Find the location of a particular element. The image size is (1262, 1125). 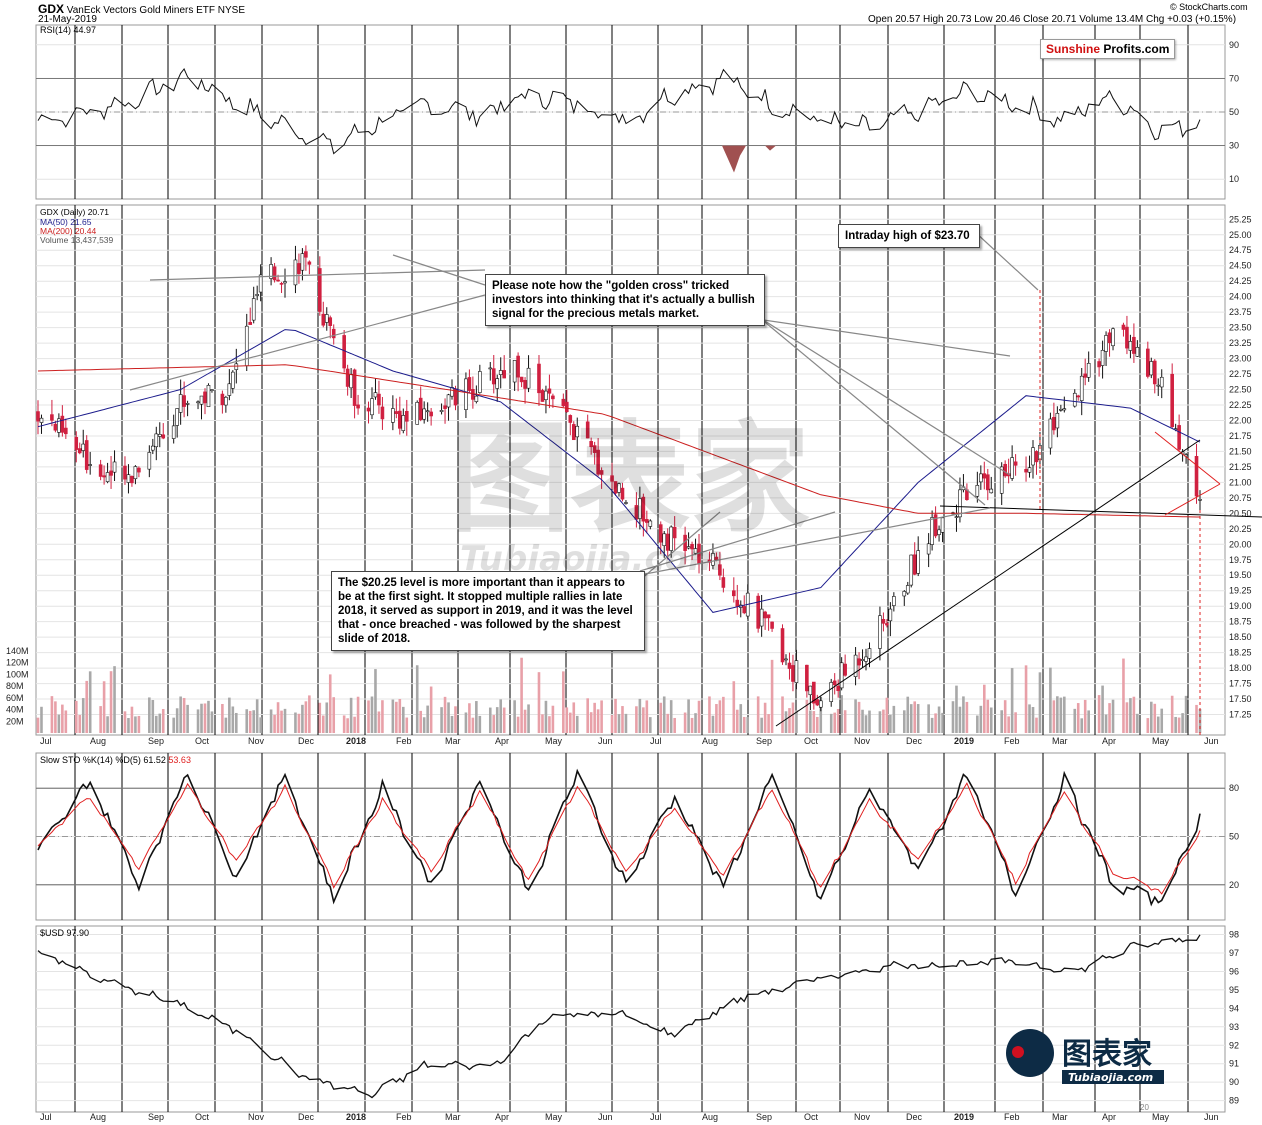

month-label: Sep is located at coordinates (156, 1117).